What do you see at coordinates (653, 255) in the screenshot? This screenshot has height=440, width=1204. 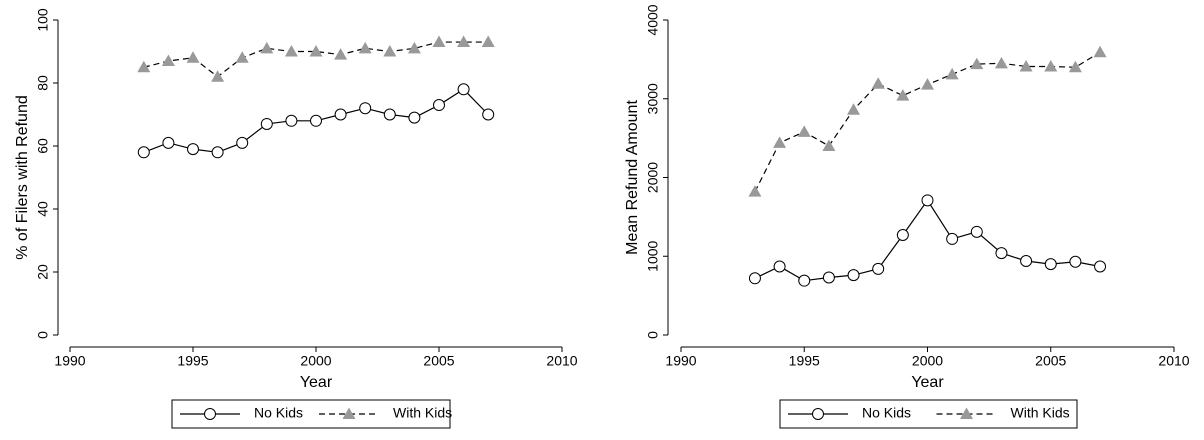 I see `y-tick-label: 1000` at bounding box center [653, 255].